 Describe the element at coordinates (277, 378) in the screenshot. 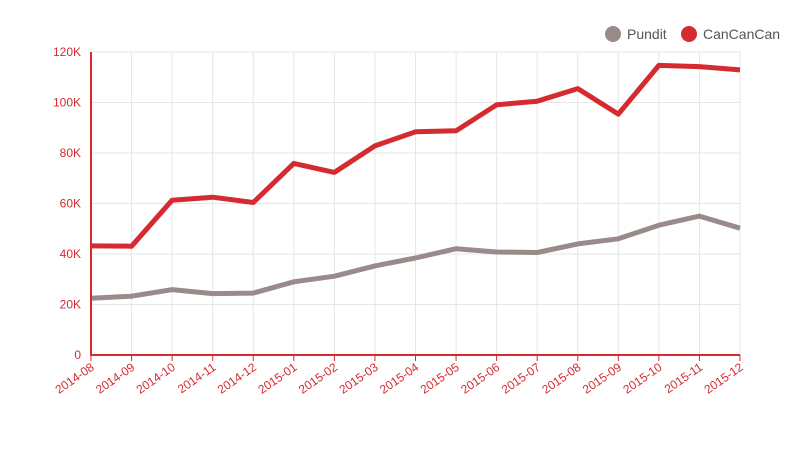

I see `x-tick-label: 2015-01` at that location.